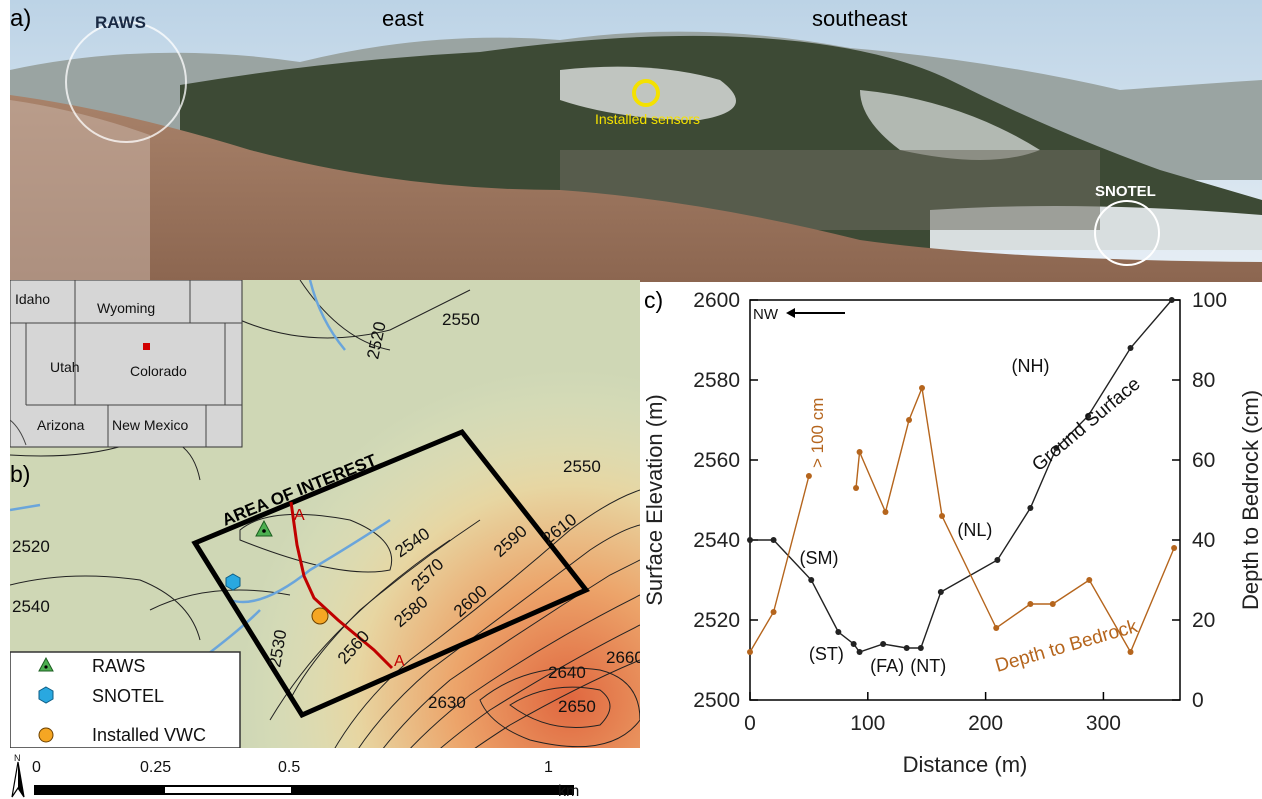 The width and height of the screenshot is (1262, 799). Describe the element at coordinates (341, 585) in the screenshot. I see `transect-line` at that location.